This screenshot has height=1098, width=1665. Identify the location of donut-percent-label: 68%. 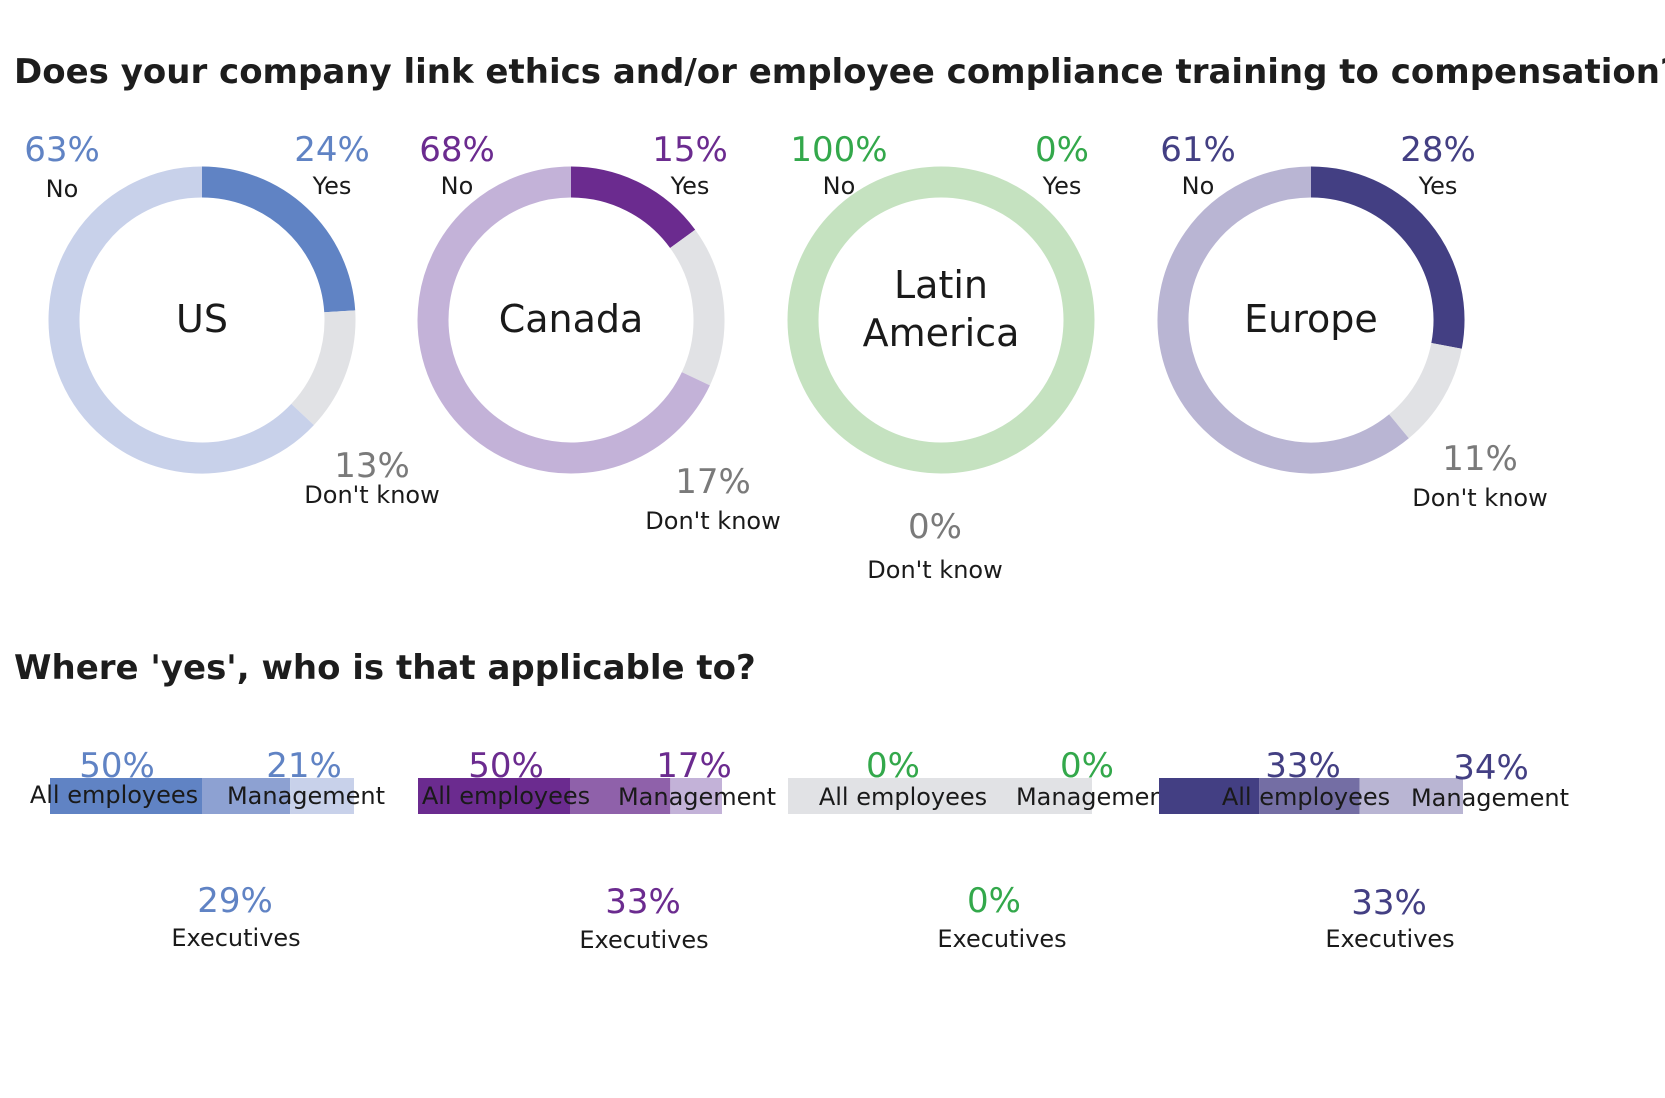
(457, 150).